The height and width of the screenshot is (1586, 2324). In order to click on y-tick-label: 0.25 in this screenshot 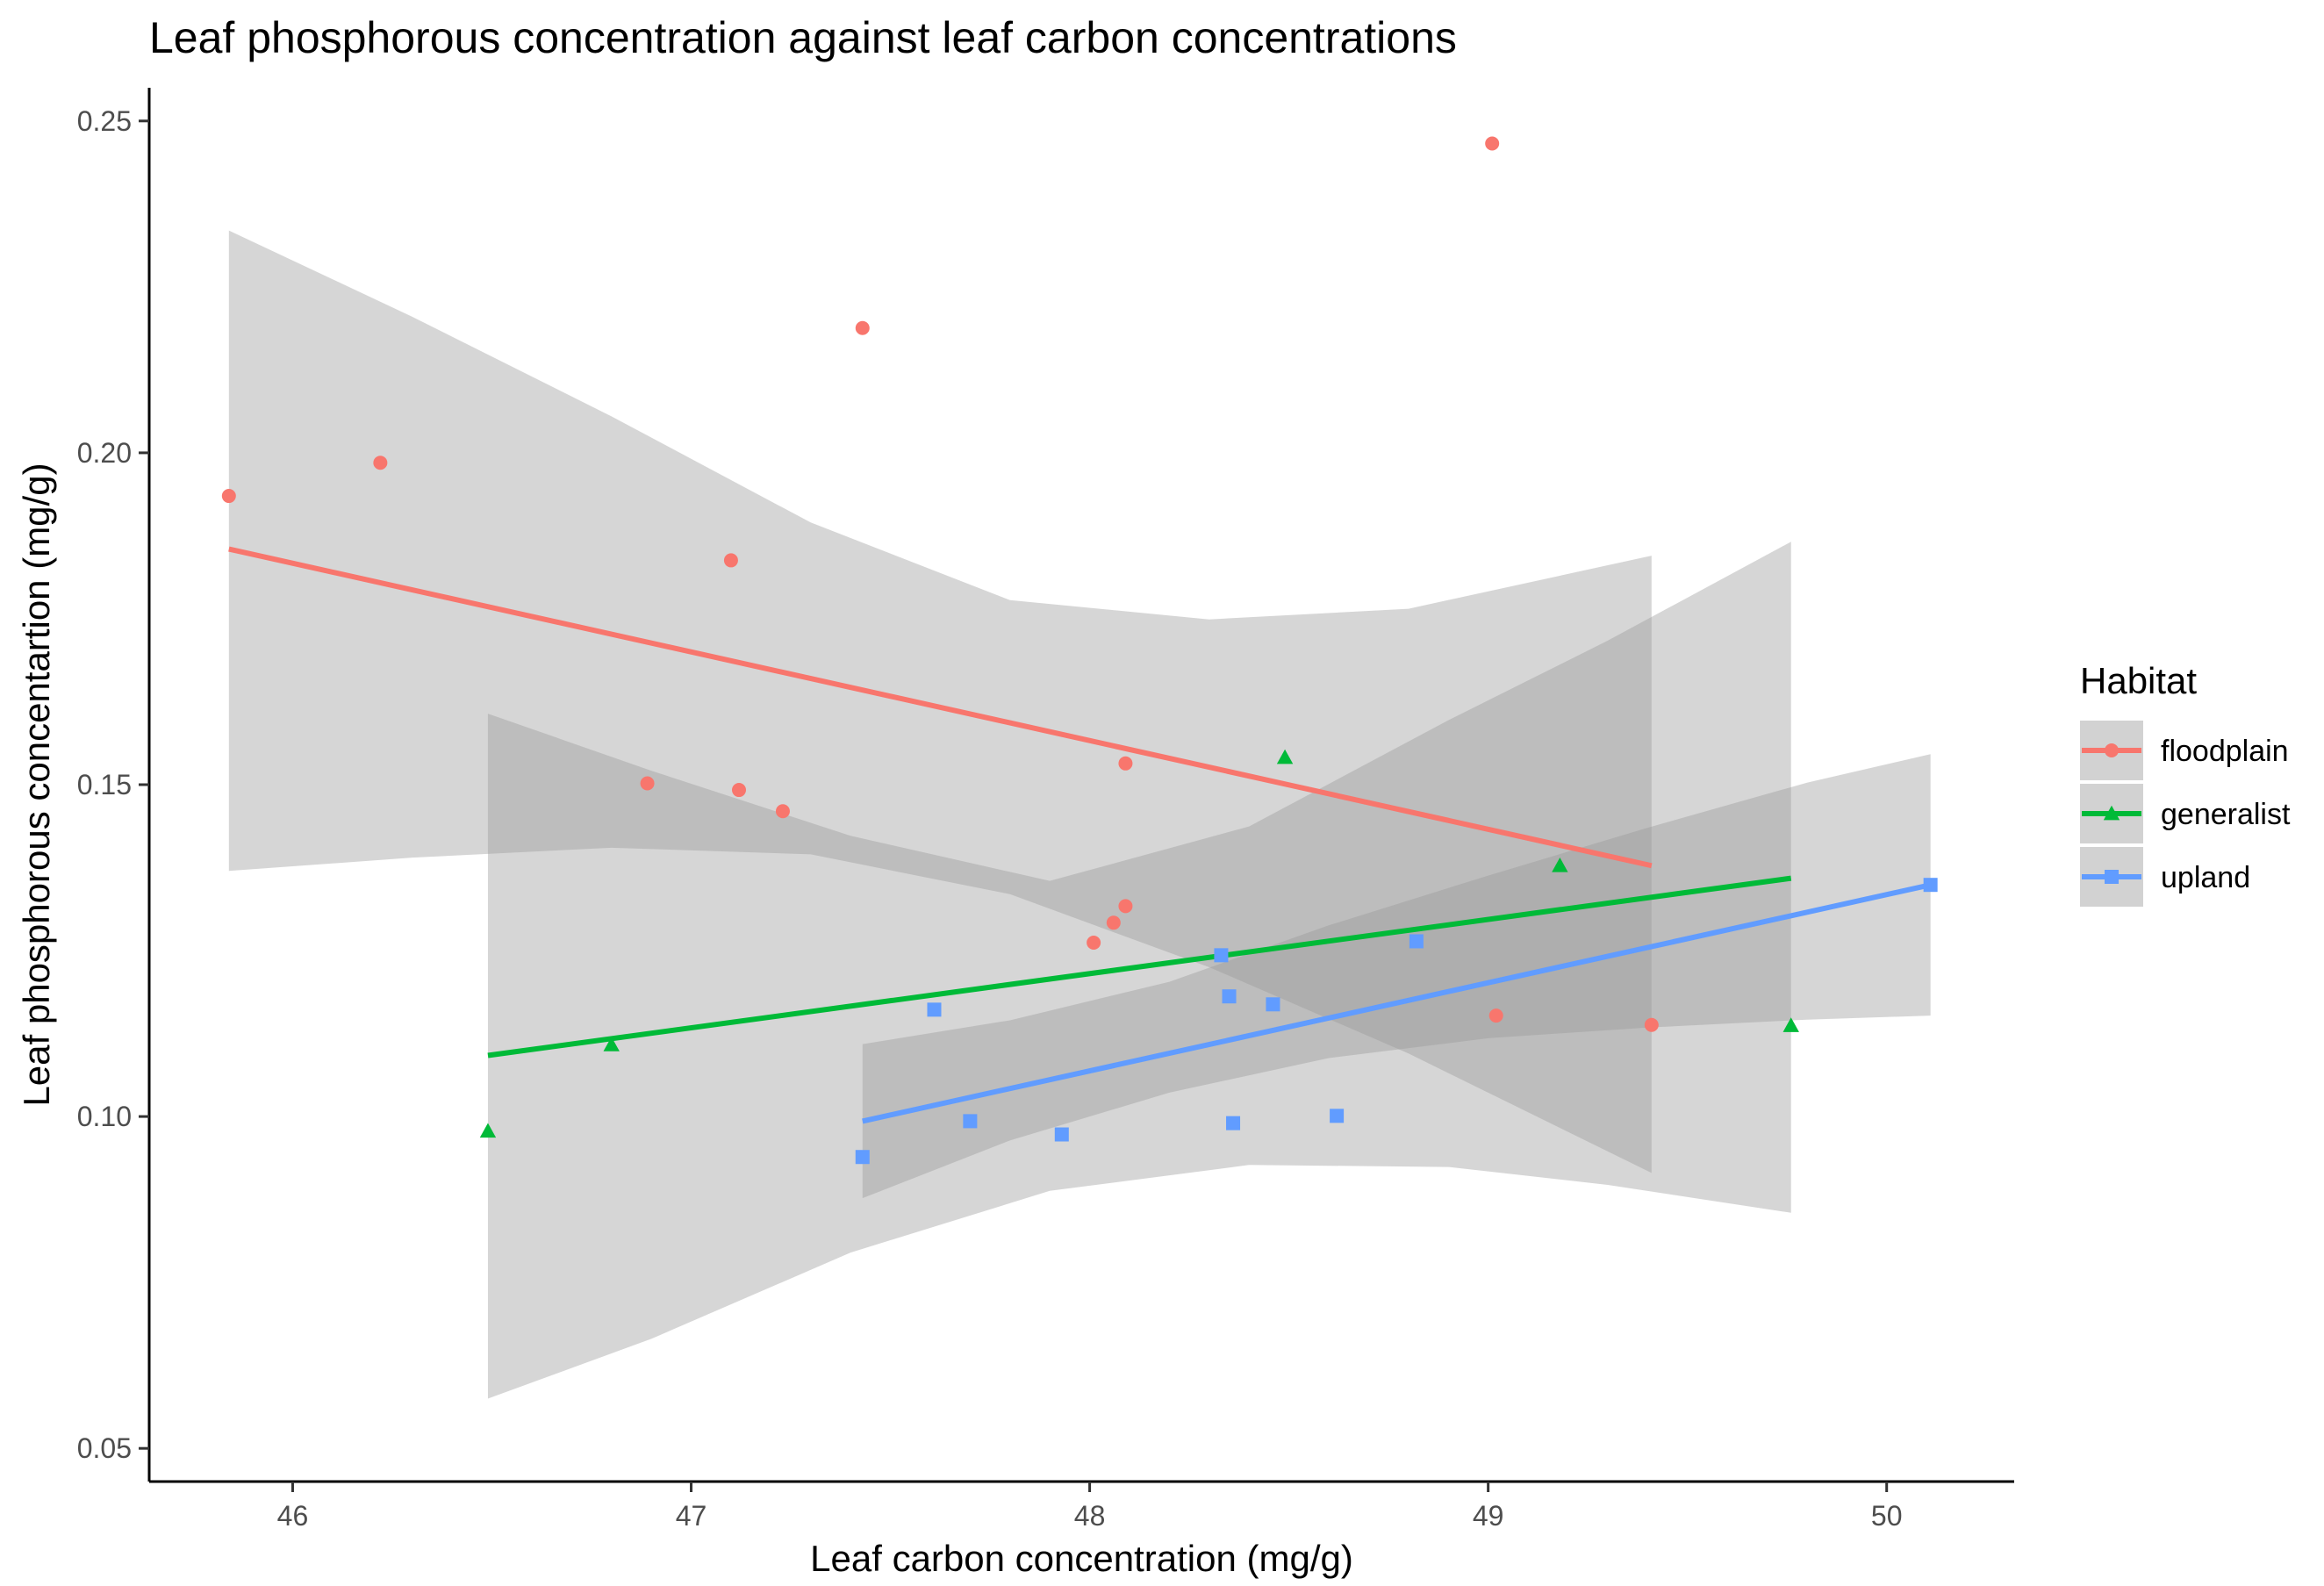, I will do `click(104, 121)`.